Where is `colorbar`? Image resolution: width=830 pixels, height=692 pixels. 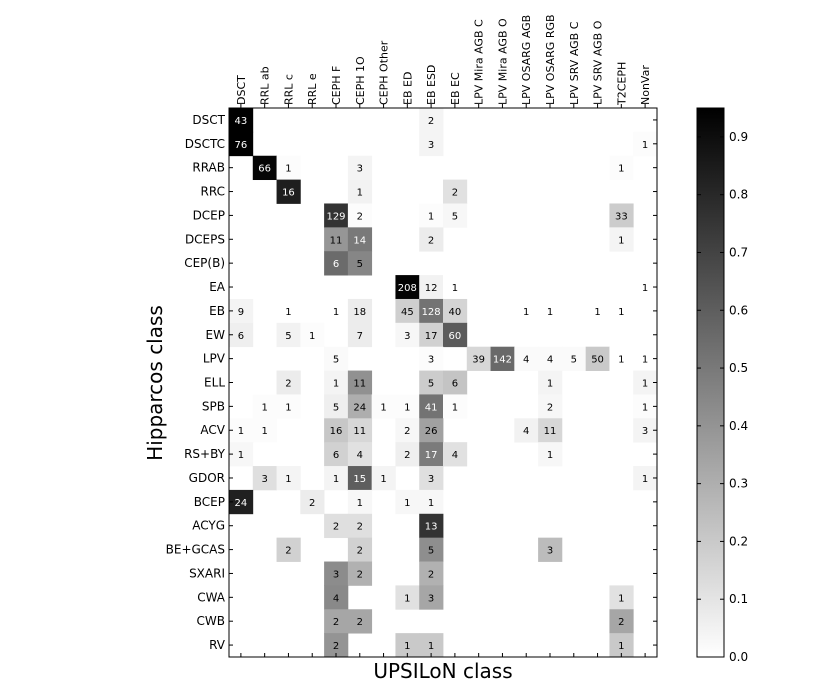
colorbar is located at coordinates (710, 382).